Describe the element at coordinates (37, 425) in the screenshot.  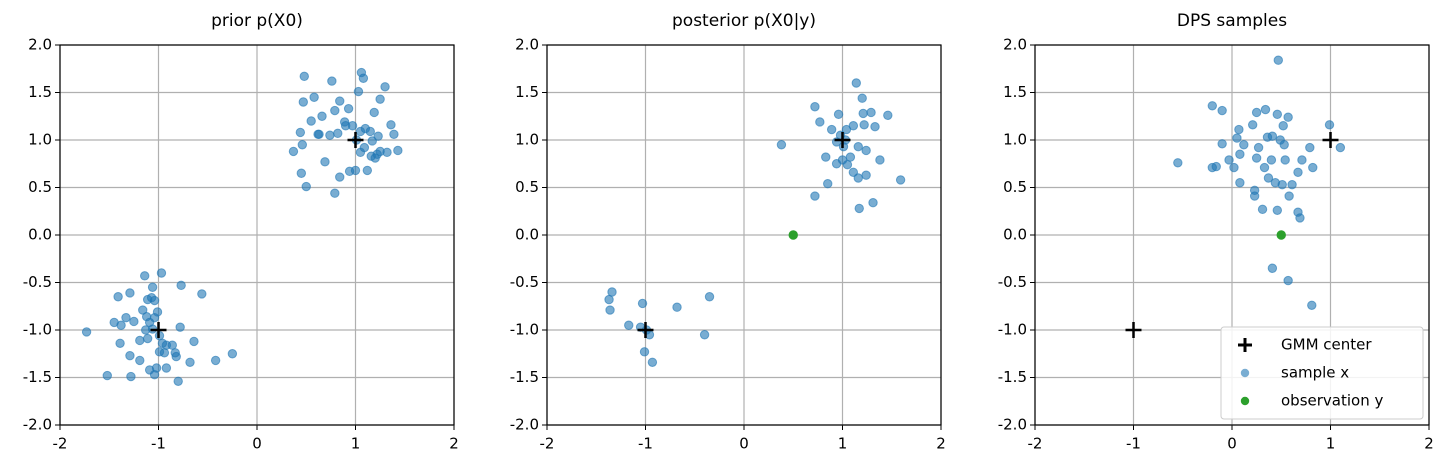
I see `y-tick-label: -2.0` at that location.